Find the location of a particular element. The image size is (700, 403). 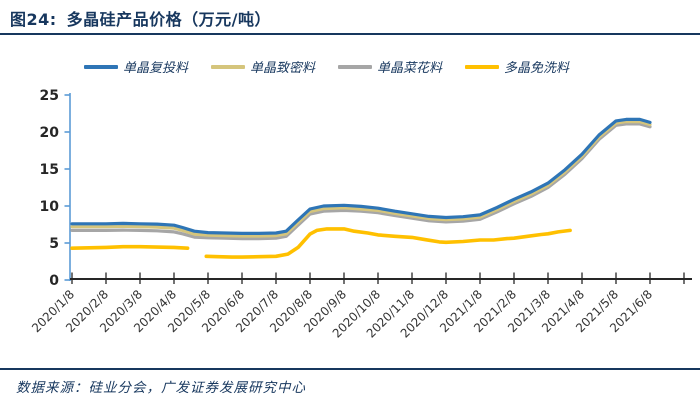

legend-item-mono-cauliflower: 单晶菜花料 is located at coordinates (390, 66).